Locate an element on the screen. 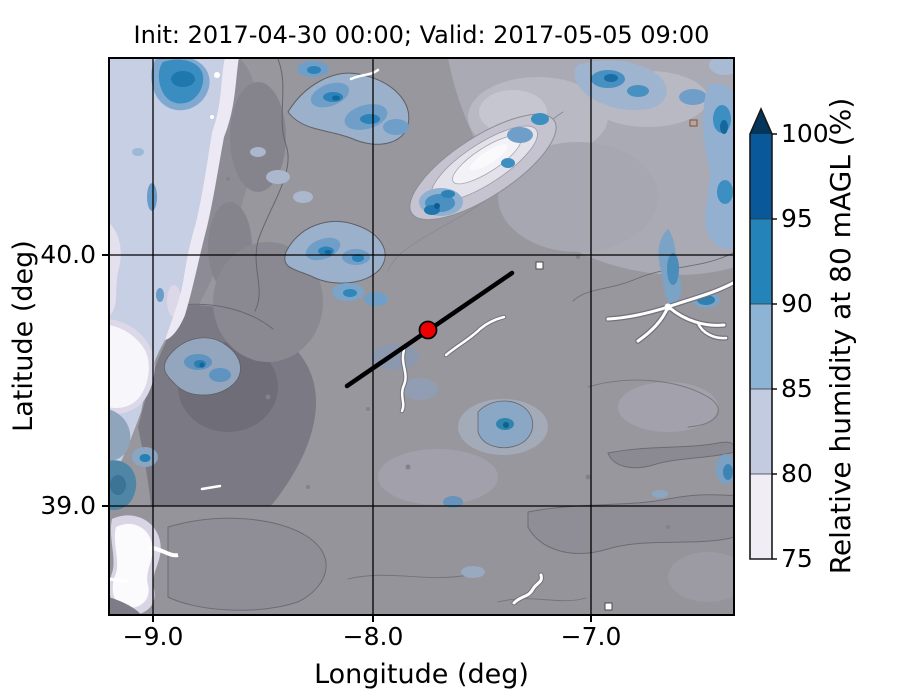 Image resolution: width=900 pixels, height=700 pixels. colorbar-dividers is located at coordinates (761, 346).